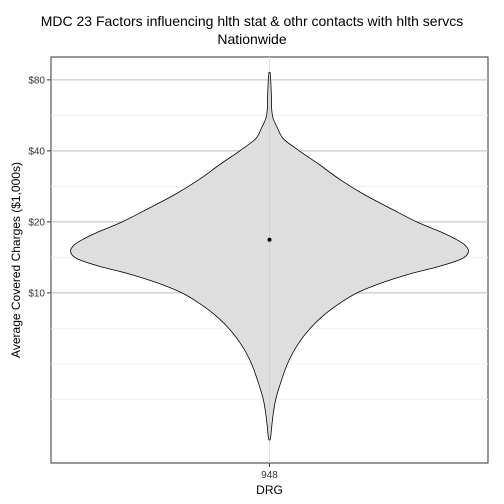 This screenshot has width=504, height=504. Describe the element at coordinates (269, 490) in the screenshot. I see `x-axis-label: DRG` at that location.